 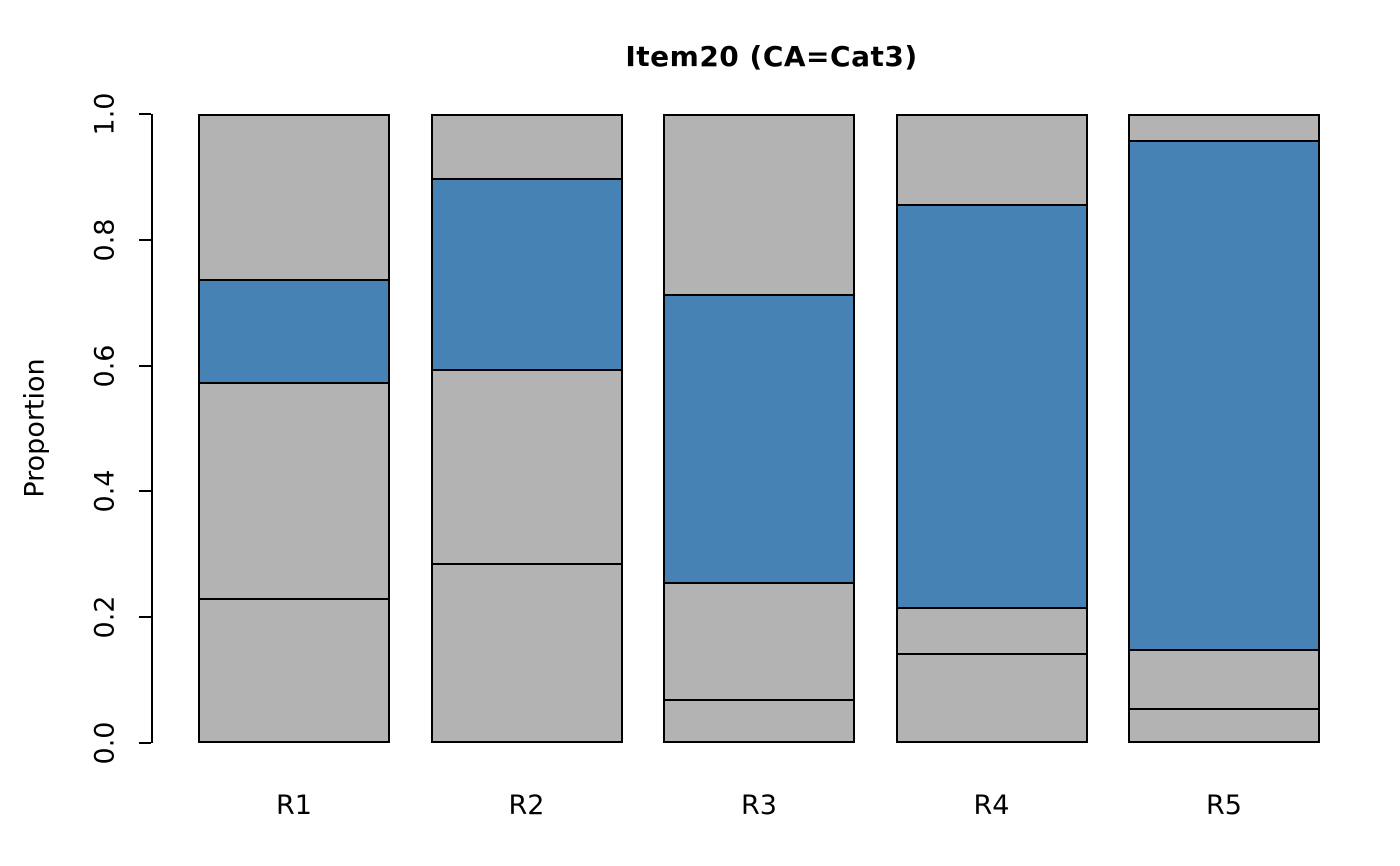 I want to click on bar-segment-R4-Cat1, so click(x=991, y=697).